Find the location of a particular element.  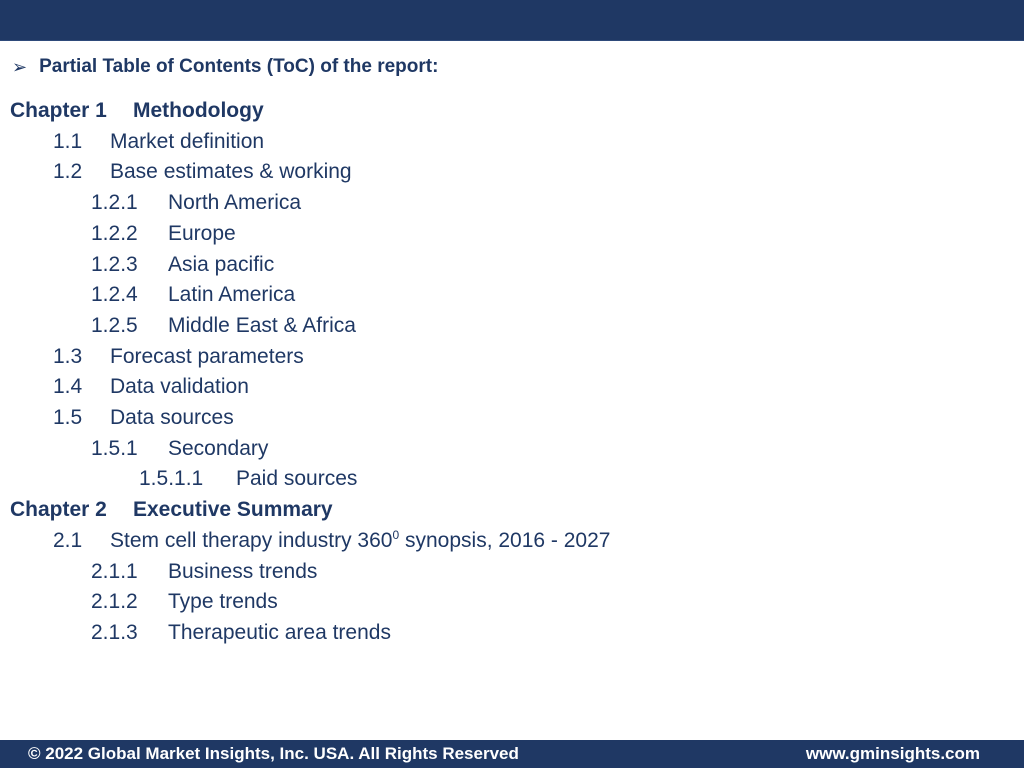

toc-entry-label: Executive Summary is located at coordinates (233, 509).